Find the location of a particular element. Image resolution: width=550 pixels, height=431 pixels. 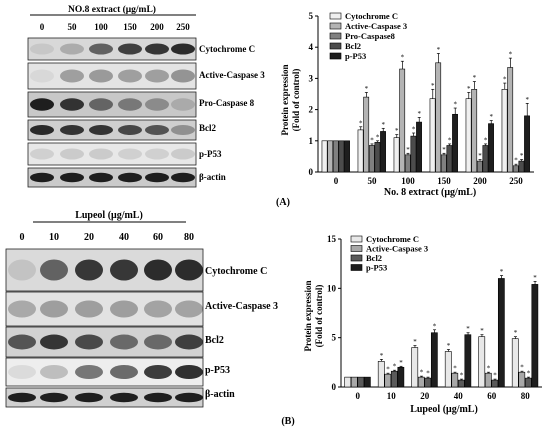

x-tick-label: 0 is located at coordinates (358, 396).